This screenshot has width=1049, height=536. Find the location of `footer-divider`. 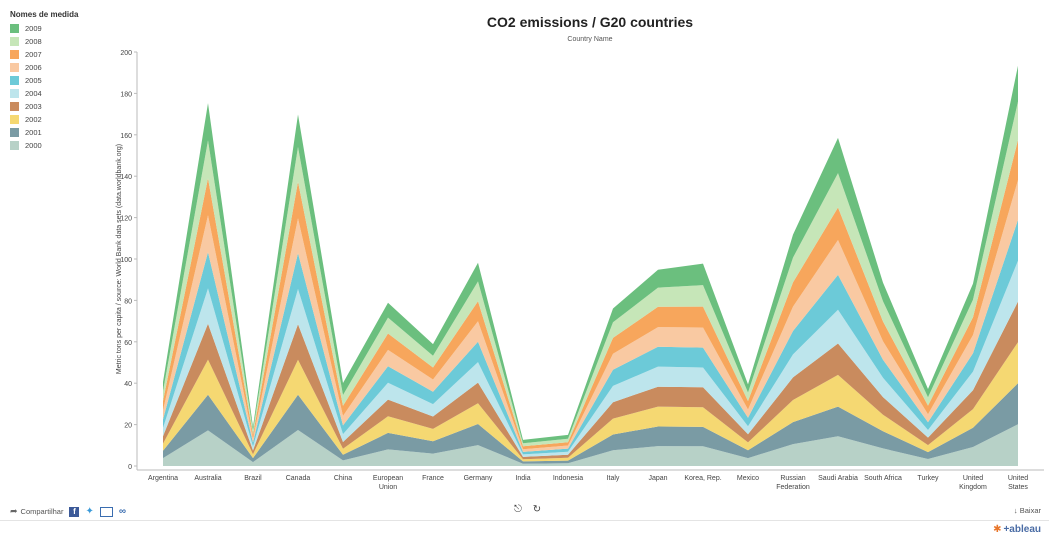

footer-divider is located at coordinates (524, 520).